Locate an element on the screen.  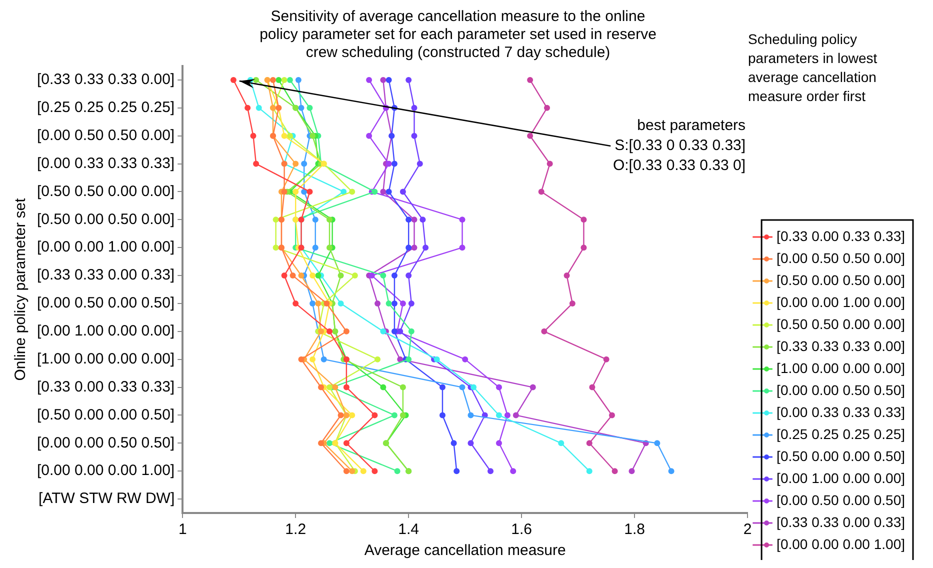
legend-label: [0.50 0.00 0.50 0.00] is located at coordinates (841, 280).